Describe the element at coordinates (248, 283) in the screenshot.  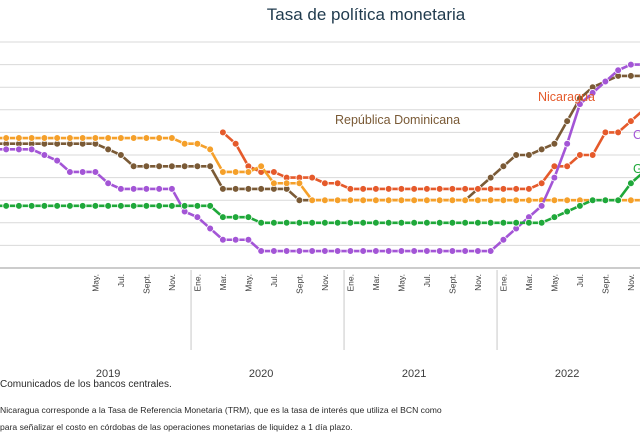
I see `x-tick-label: May.` at that location.